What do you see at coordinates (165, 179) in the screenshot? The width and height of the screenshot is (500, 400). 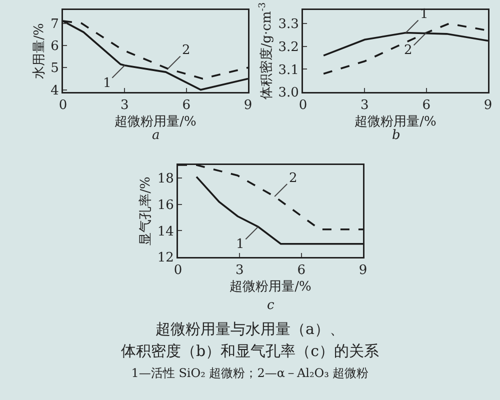 I see `y-tick-label: 18` at bounding box center [165, 179].